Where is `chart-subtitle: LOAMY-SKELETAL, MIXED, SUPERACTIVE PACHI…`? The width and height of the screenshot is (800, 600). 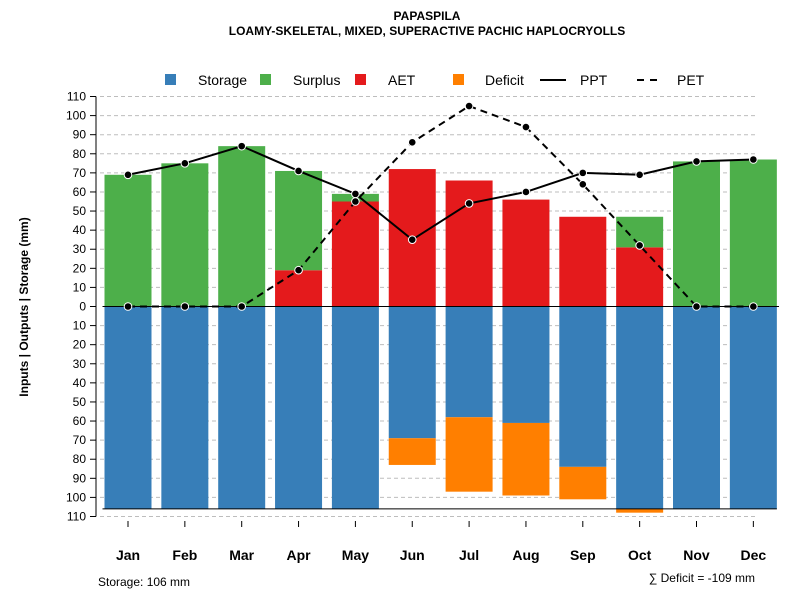
chart-subtitle: LOAMY-SKELETAL, MIXED, SUPERACTIVE PACHI… is located at coordinates (427, 31).